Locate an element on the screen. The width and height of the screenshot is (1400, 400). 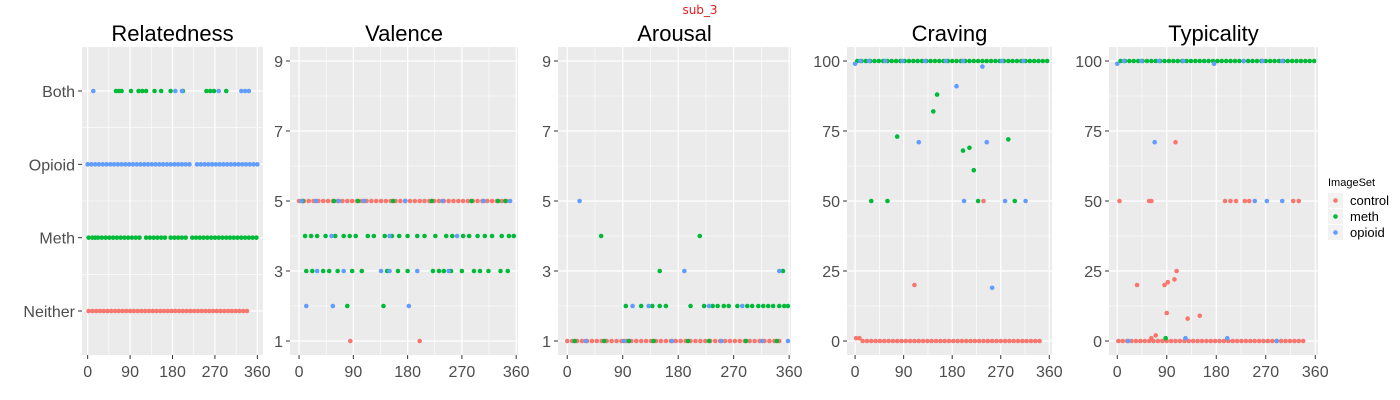
series-control is located at coordinates (1211, 241).